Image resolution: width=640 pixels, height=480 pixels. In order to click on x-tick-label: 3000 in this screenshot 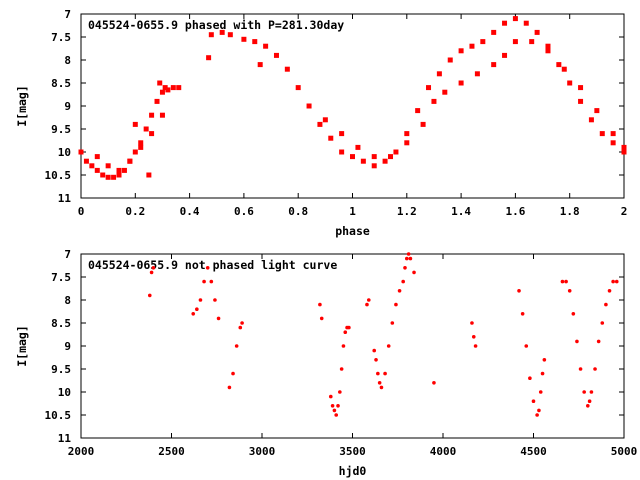, I will do `click(262, 451)`.